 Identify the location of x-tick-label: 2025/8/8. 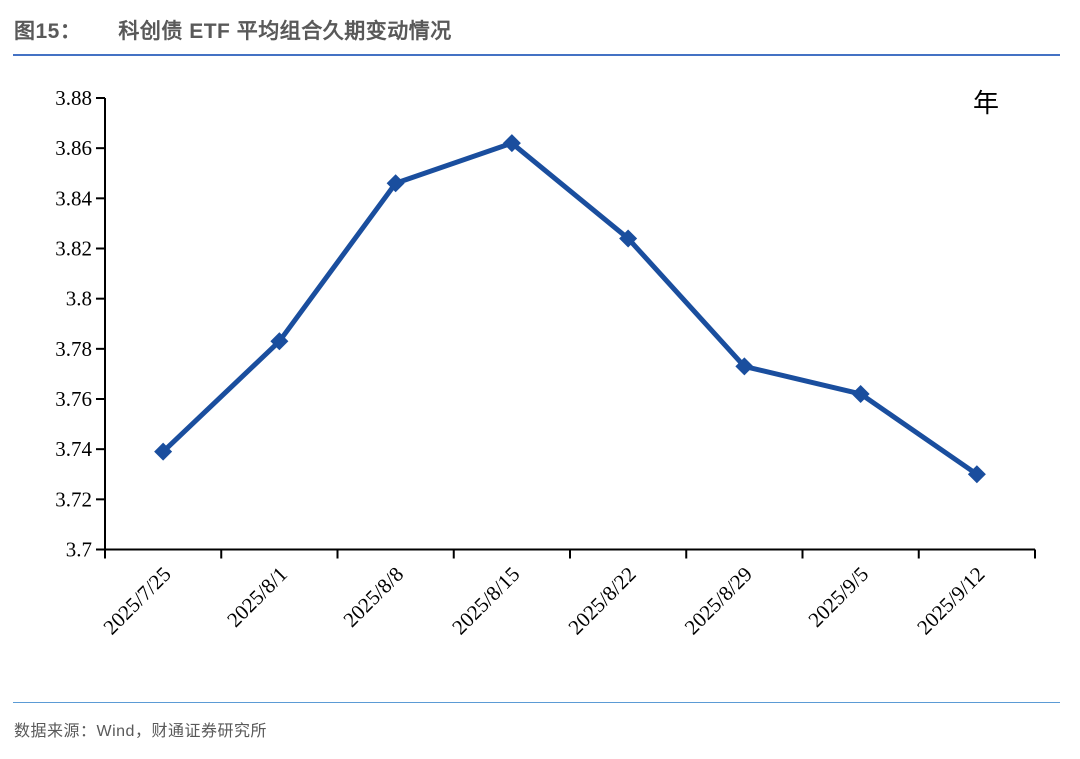
(373, 597).